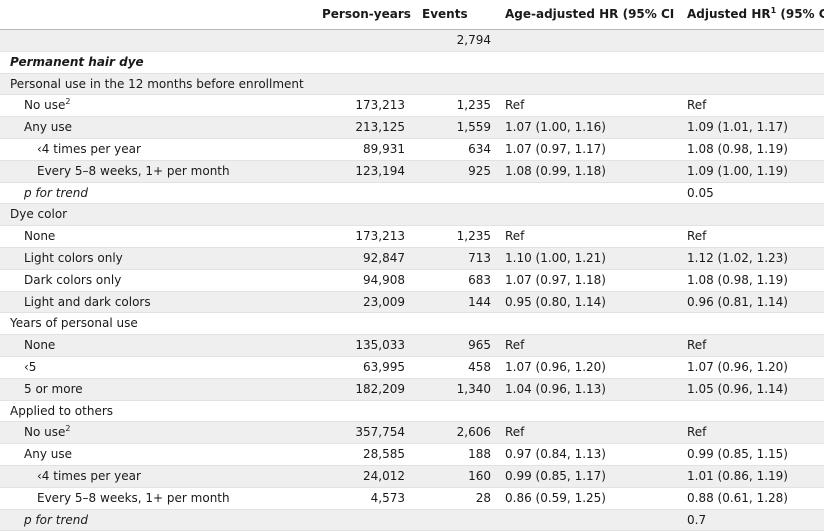 This screenshot has width=824, height=531. I want to click on table-row: None 173,213 1,235 Ref Ref, so click(412, 236).